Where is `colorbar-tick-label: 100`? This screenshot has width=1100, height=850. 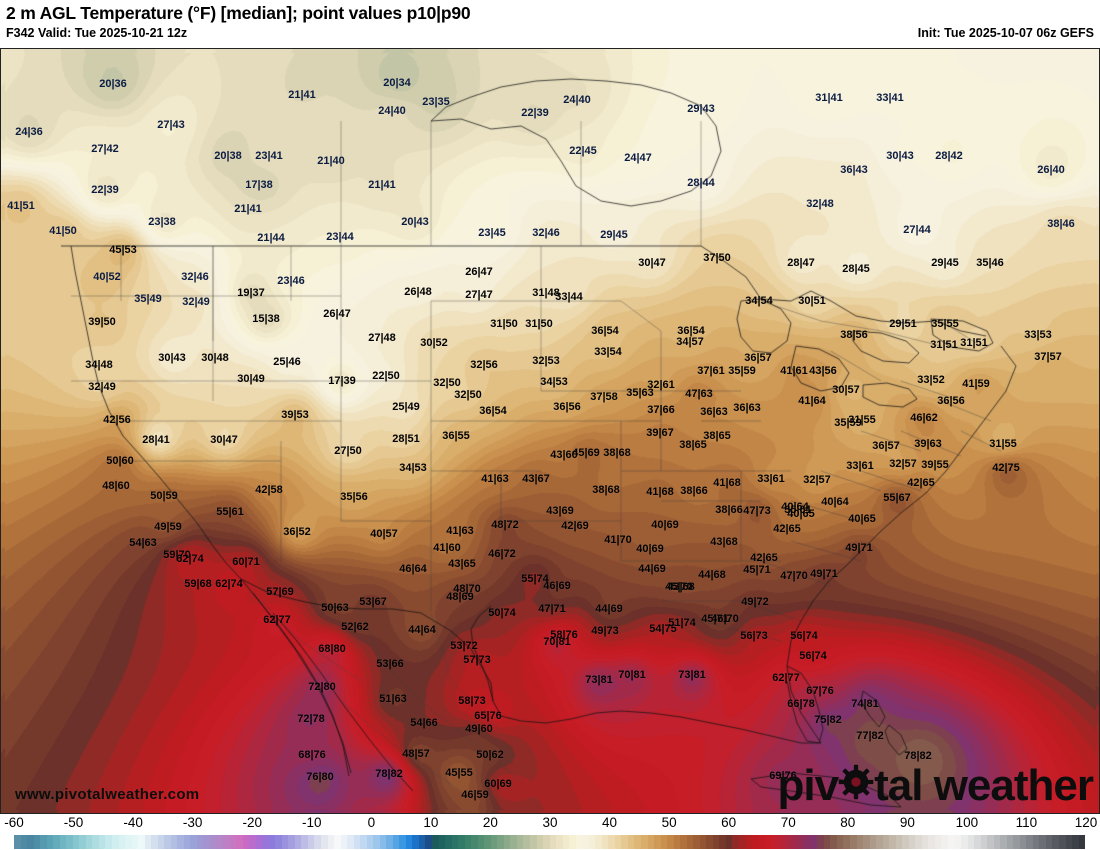 colorbar-tick-label: 100 is located at coordinates (967, 822).